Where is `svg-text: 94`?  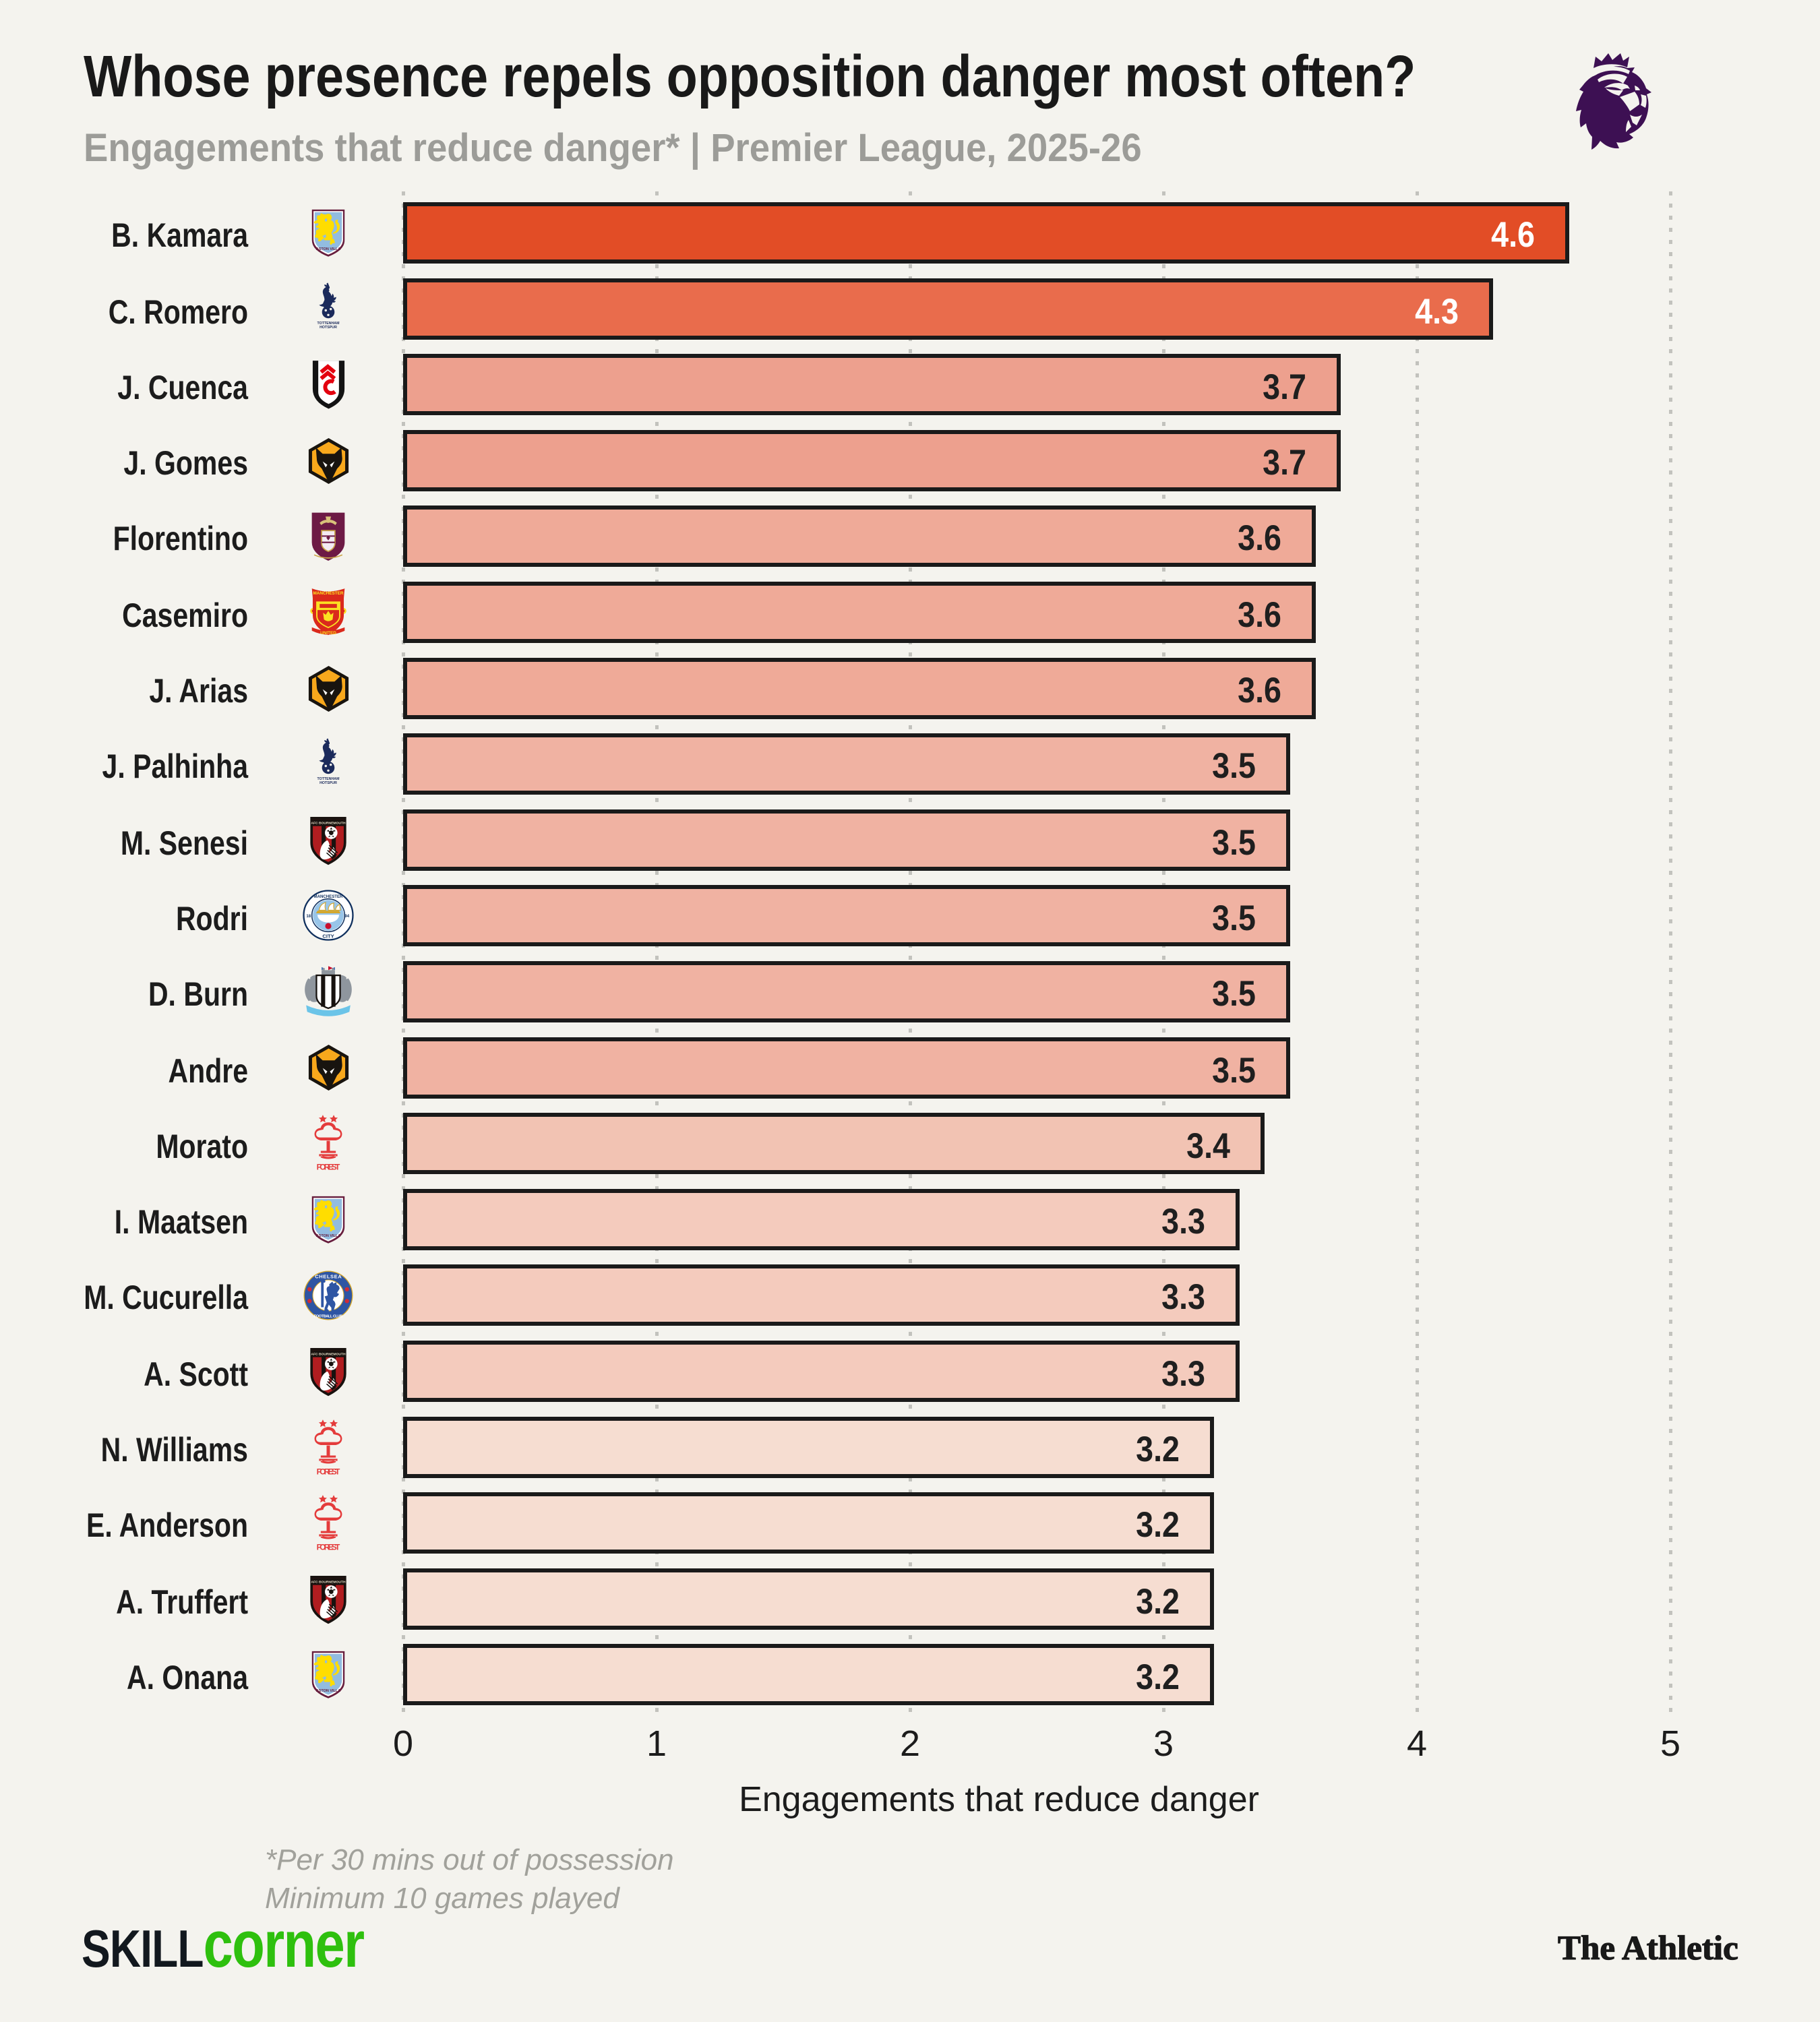 svg-text: 94 is located at coordinates (346, 917).